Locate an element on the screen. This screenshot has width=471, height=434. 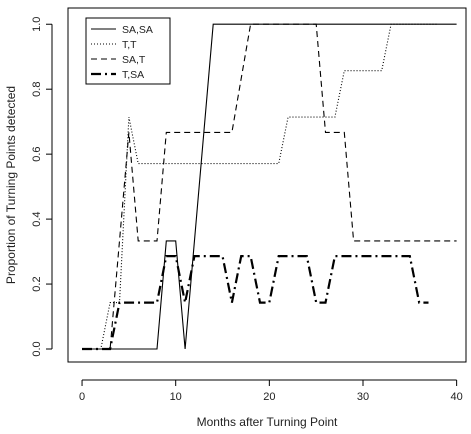
y-tick-label: 0.6 is located at coordinates (37, 153).